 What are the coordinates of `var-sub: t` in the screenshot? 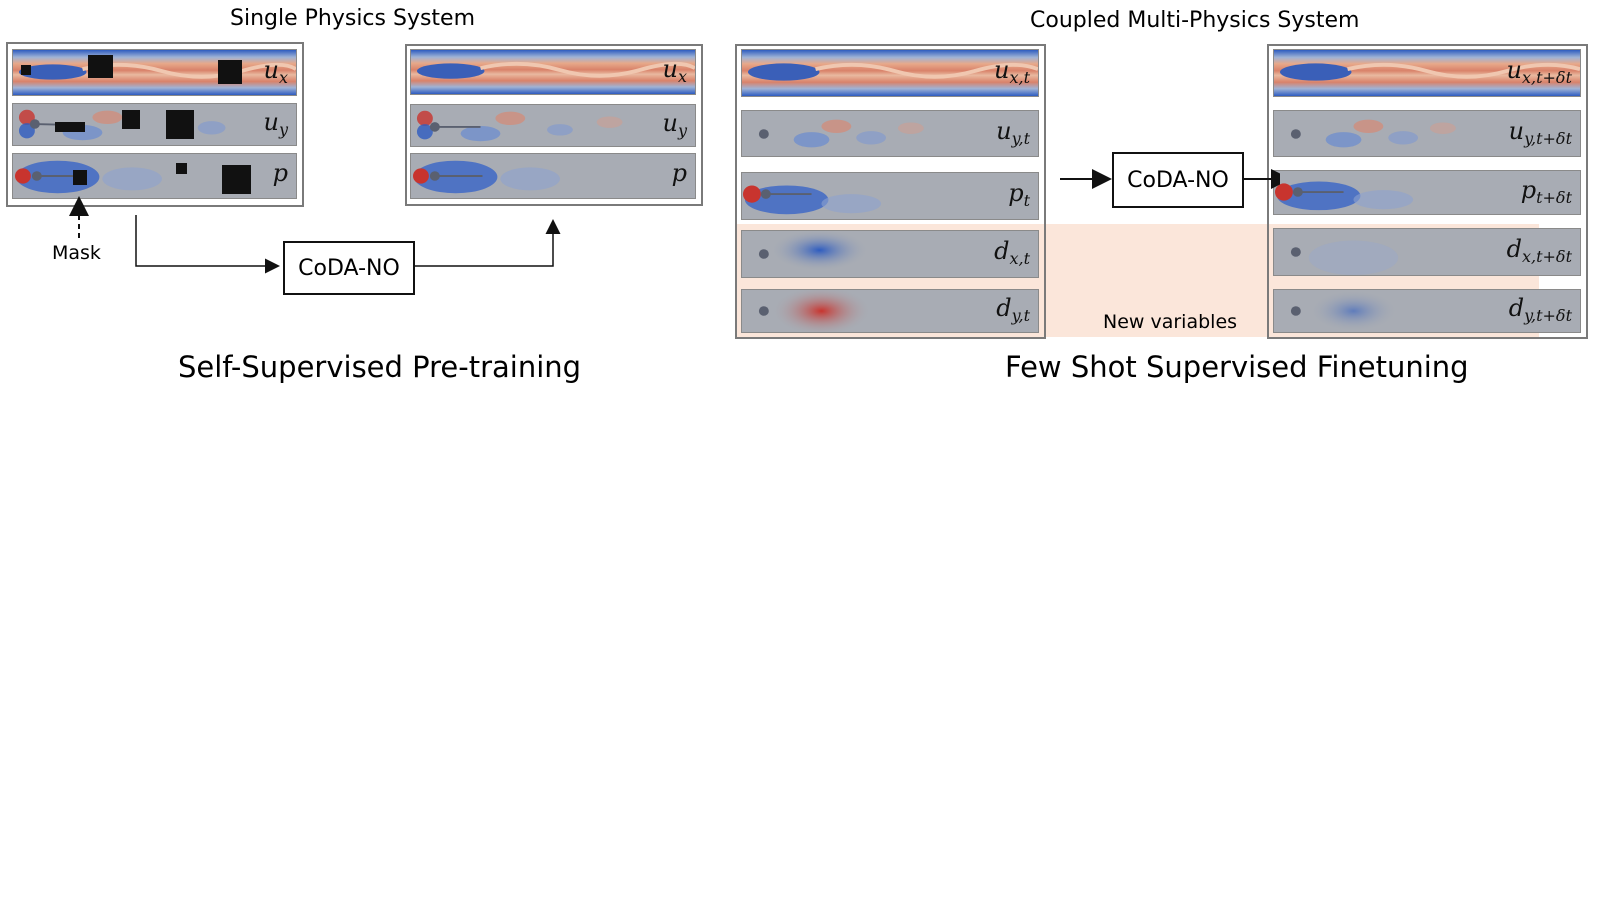 It's located at (1026, 200).